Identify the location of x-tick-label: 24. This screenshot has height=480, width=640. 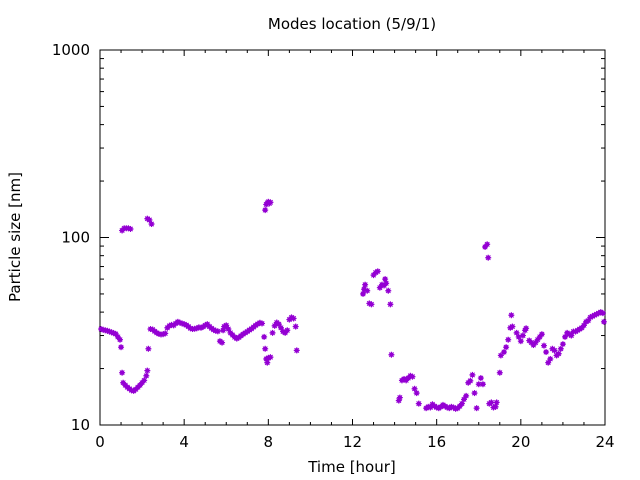
(604, 442).